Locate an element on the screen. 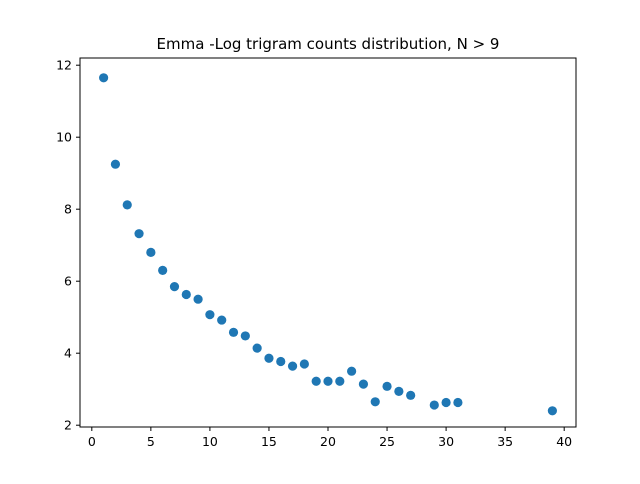 The width and height of the screenshot is (640, 484). x-tick-label: 40 is located at coordinates (564, 441).